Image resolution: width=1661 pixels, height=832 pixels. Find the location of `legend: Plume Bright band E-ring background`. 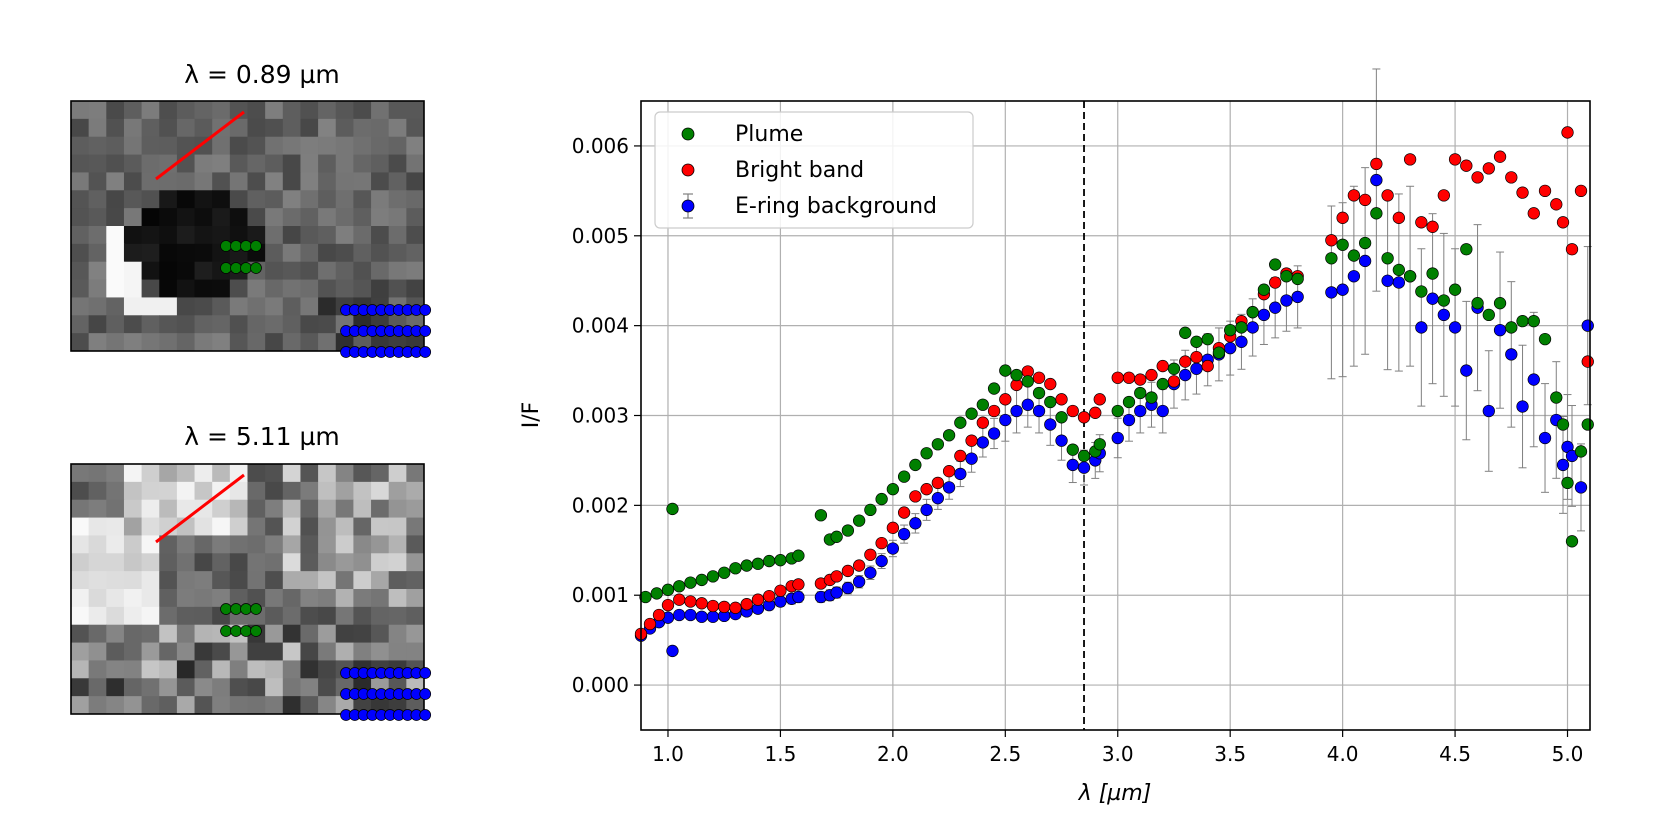

legend: Plume Bright band E-ring background is located at coordinates (814, 170).